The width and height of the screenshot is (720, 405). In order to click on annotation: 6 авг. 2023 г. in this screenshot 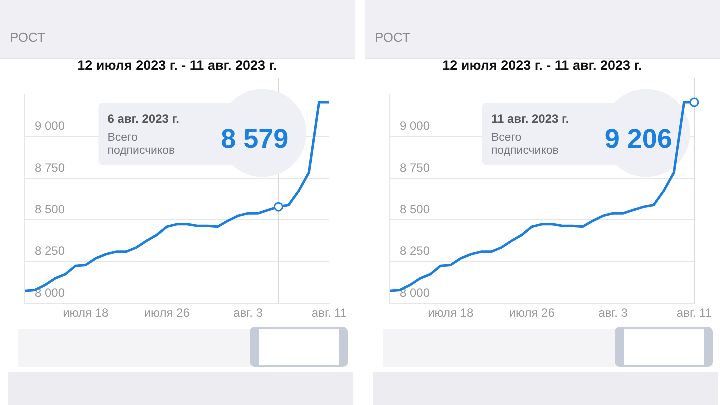, I will do `click(144, 119)`.